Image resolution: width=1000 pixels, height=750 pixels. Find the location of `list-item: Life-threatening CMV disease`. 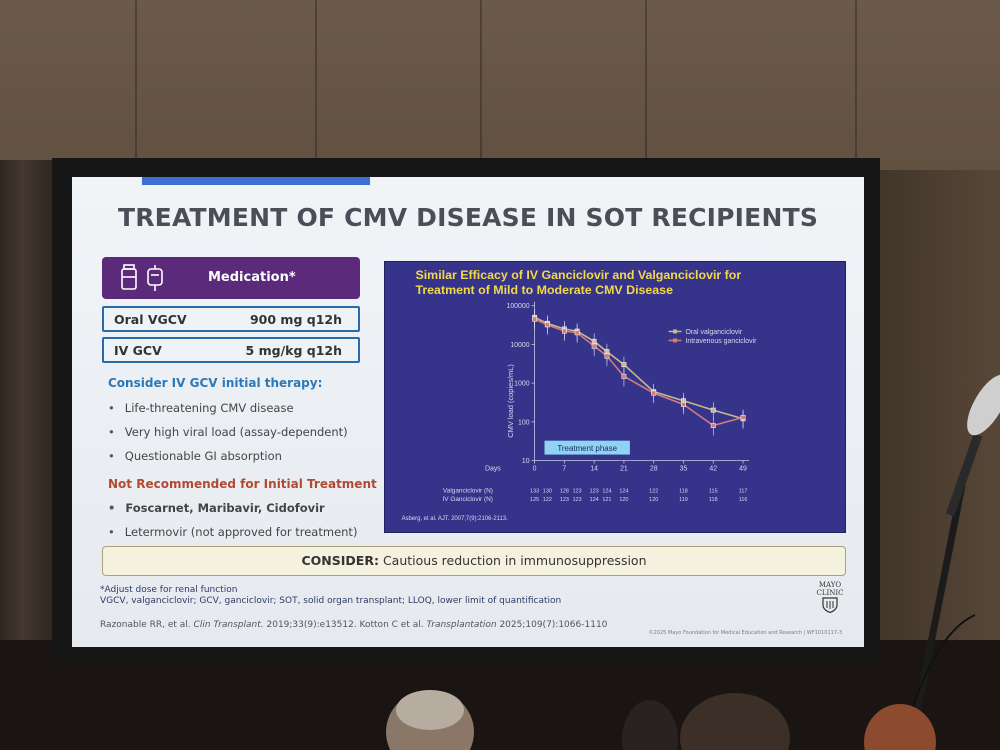

list-item: Life-threatening CMV disease is located at coordinates (228, 408).